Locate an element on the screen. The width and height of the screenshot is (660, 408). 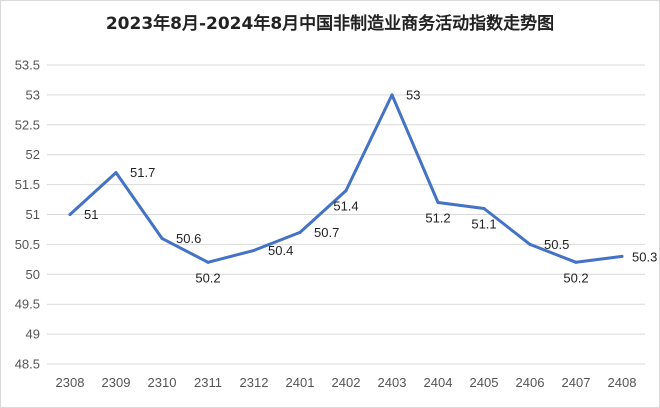
data-label: 50.6 is located at coordinates (188, 238).